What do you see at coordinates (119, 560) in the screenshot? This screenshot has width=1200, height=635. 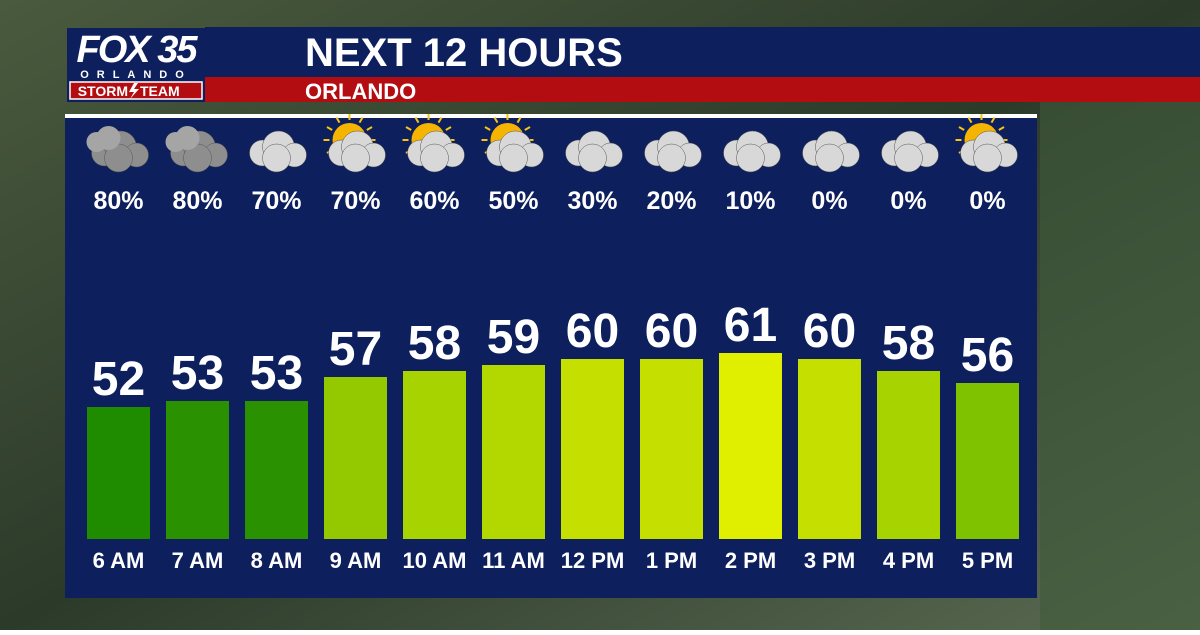 I see `x-tick-label: 6 AM` at bounding box center [119, 560].